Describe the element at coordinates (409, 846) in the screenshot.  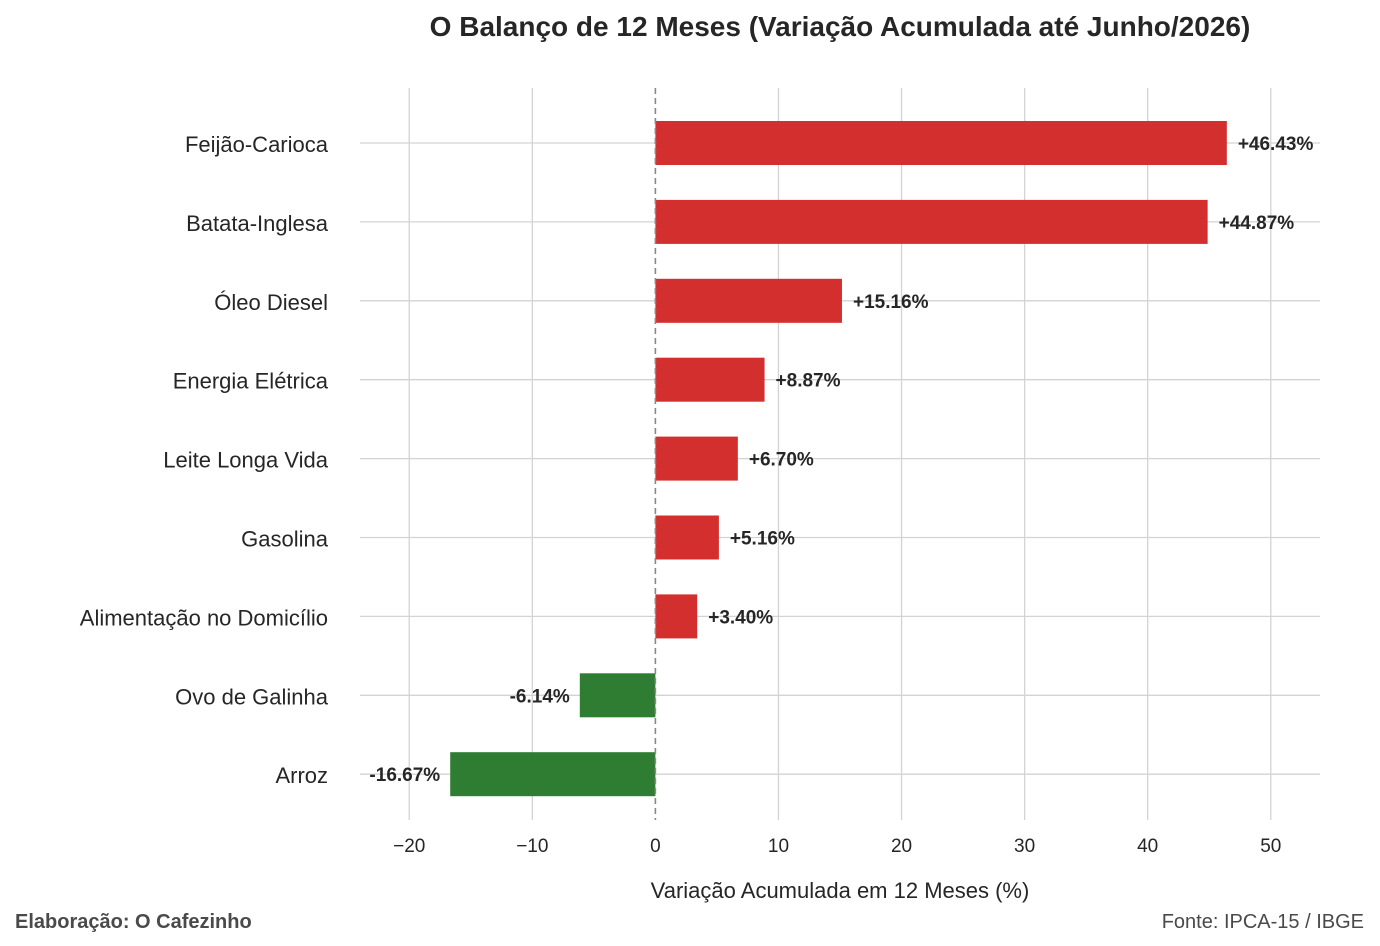
I see `x-tick-label: −20` at that location.